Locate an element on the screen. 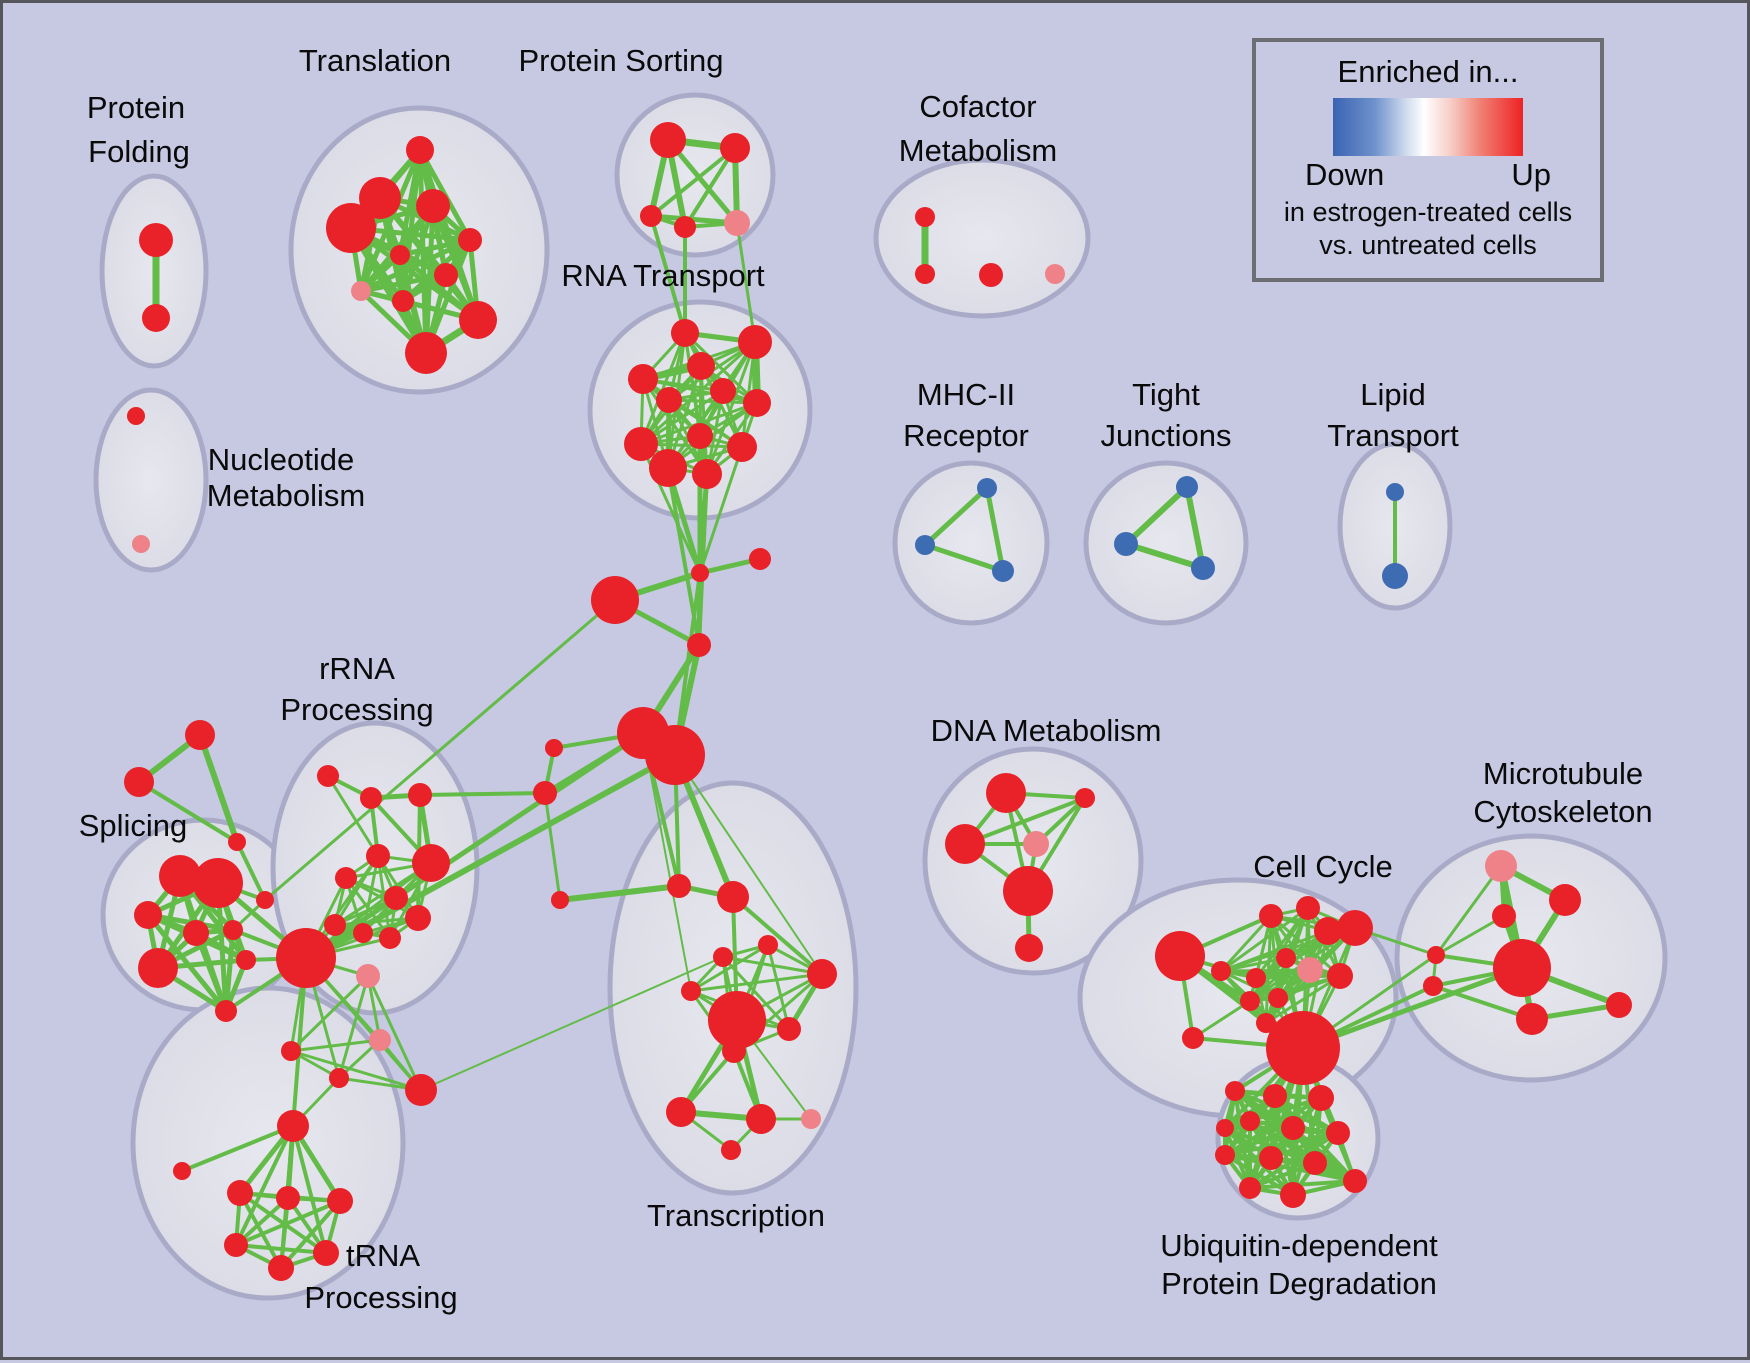 Image resolution: width=1750 pixels, height=1363 pixels. cluster-label-cofactor-metabolism: Cofactor is located at coordinates (977, 106).